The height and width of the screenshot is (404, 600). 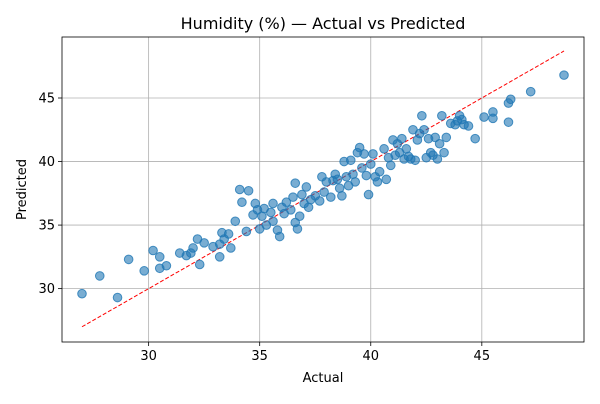 What do you see at coordinates (259, 356) in the screenshot?
I see `x-tick-label: 35` at bounding box center [259, 356].